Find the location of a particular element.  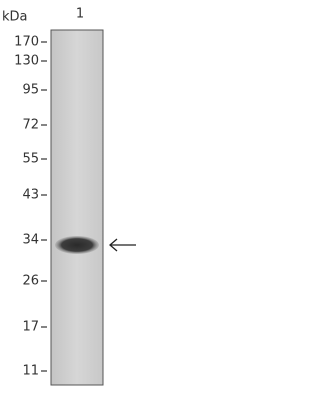

unit-label: kDa is located at coordinates (15, 17).